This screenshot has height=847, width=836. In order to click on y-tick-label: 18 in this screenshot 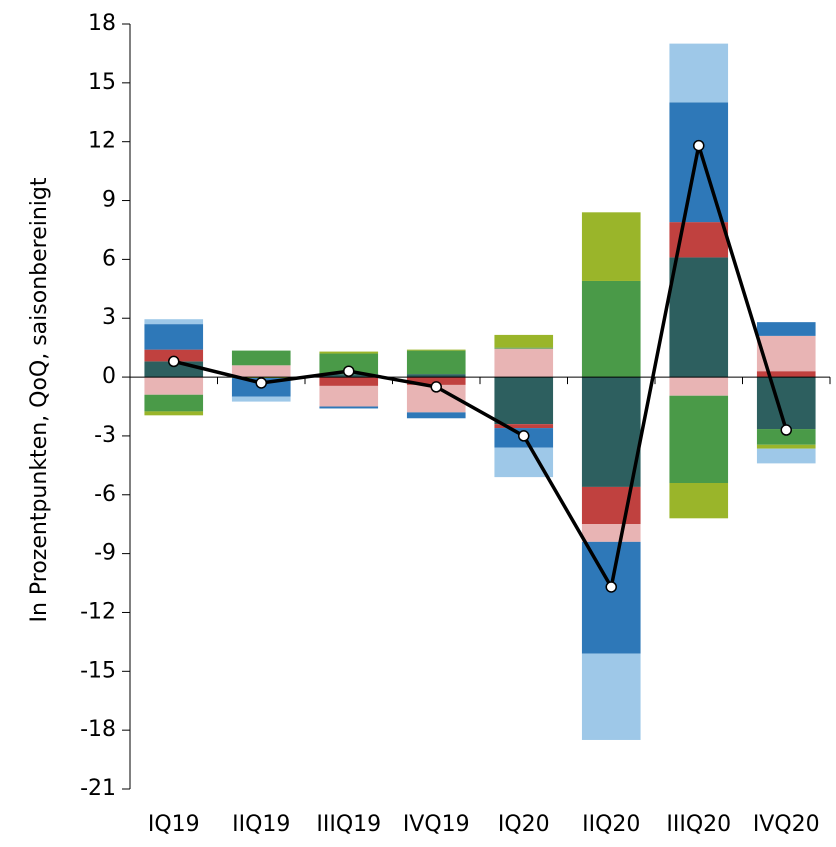, I will do `click(102, 23)`.